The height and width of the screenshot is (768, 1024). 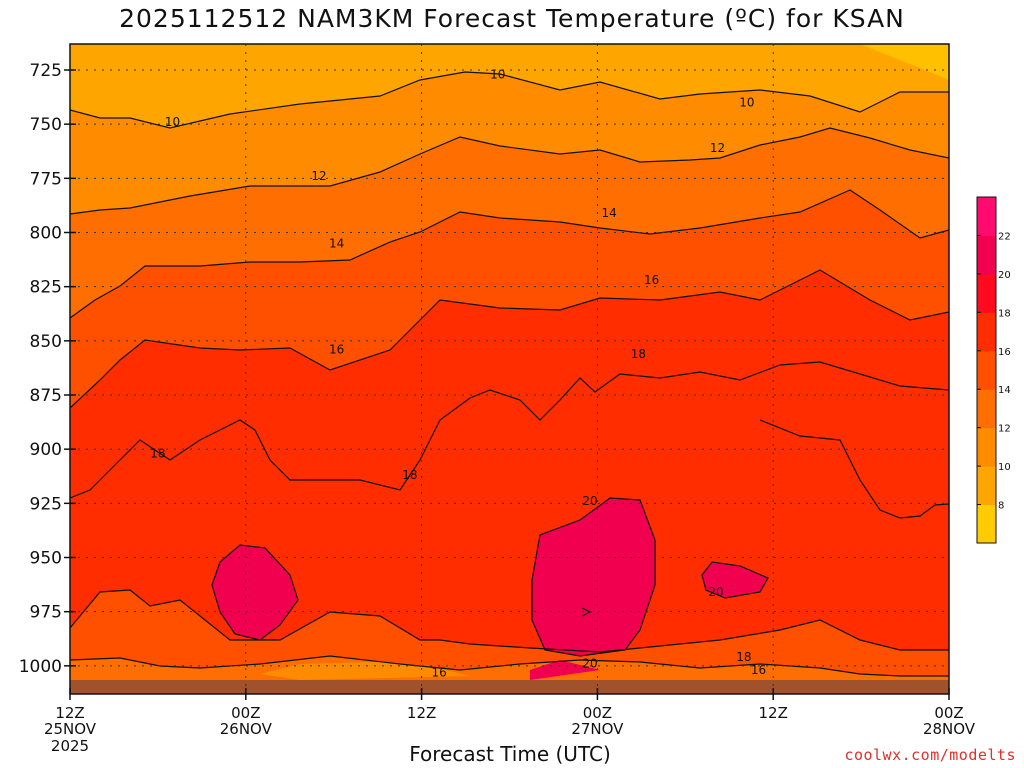 I want to click on band-fill-20-left-blob, so click(x=255, y=592).